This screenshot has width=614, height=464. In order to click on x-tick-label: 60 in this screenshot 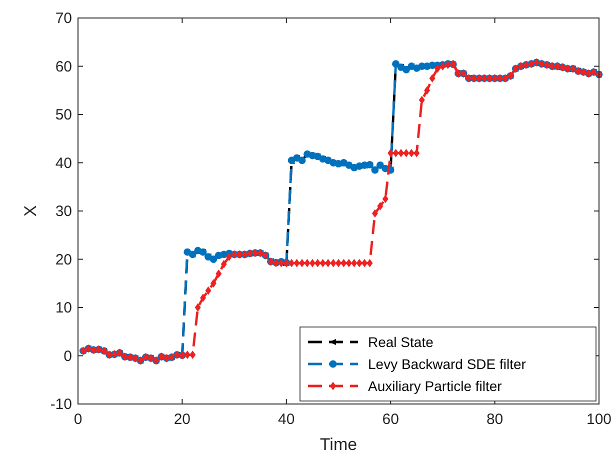, I will do `click(390, 419)`.